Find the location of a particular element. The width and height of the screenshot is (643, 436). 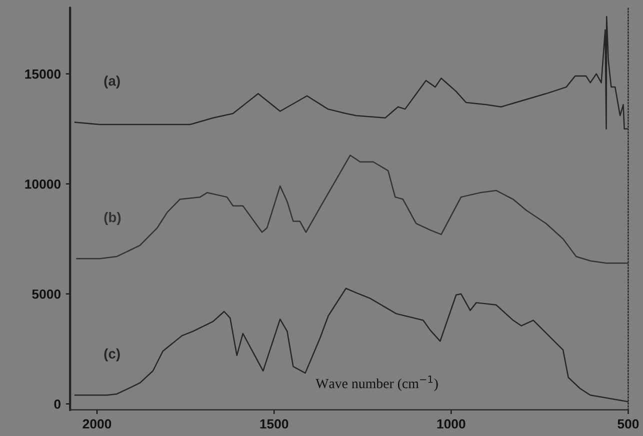

series-label: (b) is located at coordinates (112, 218).